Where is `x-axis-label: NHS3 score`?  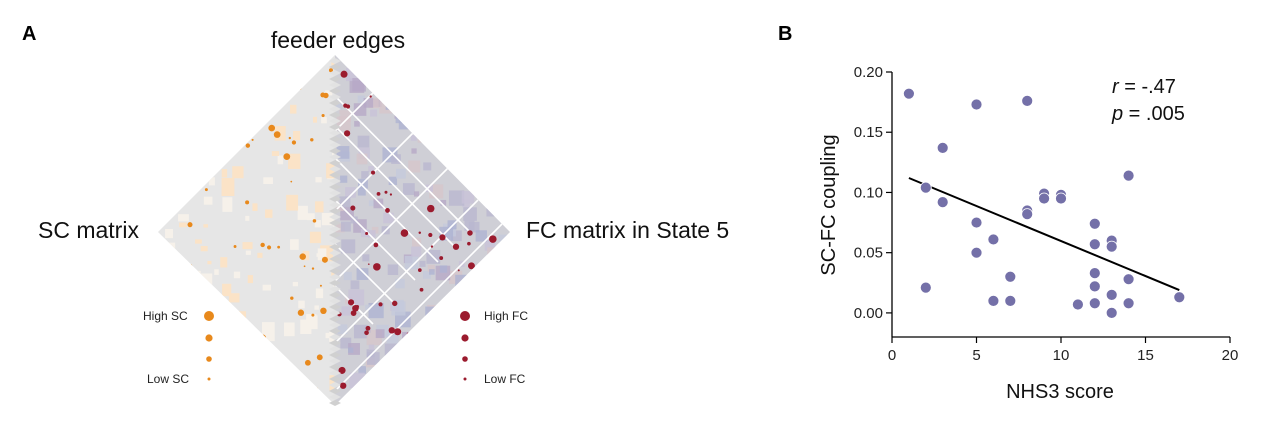 x-axis-label: NHS3 score is located at coordinates (1060, 392).